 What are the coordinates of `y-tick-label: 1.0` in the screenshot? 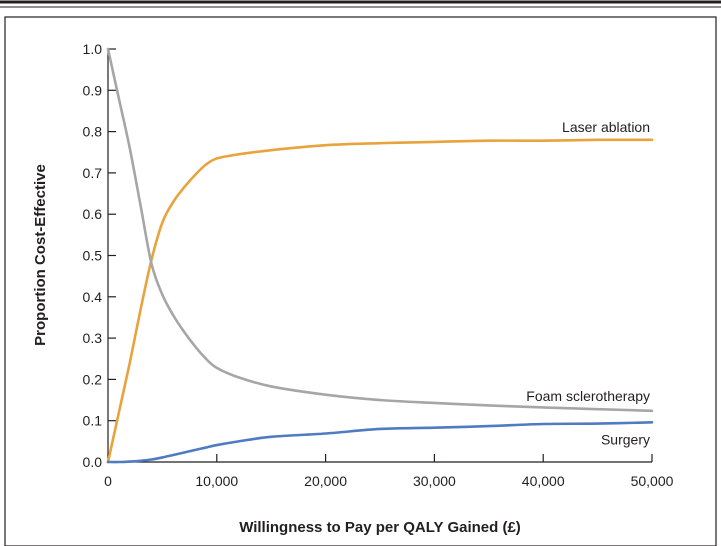 It's located at (93, 49).